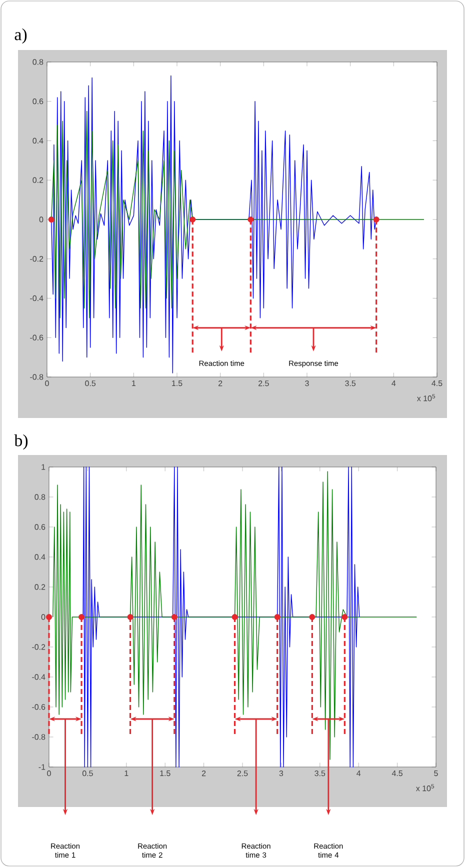 Image resolution: width=465 pixels, height=867 pixels. What do you see at coordinates (20, 36) in the screenshot?
I see `chart-title: a)` at bounding box center [20, 36].